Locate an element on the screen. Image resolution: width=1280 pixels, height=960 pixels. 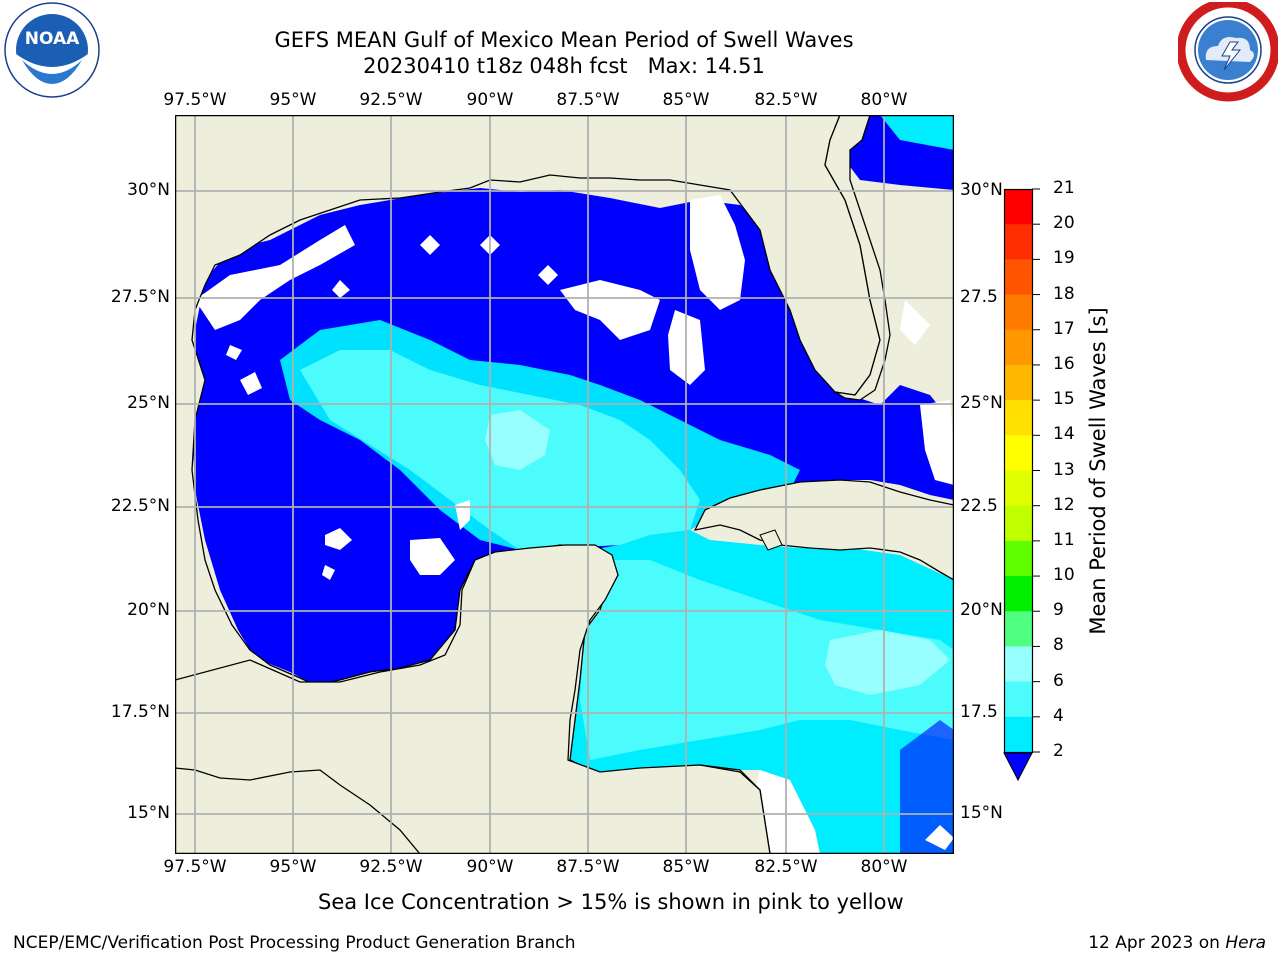
lat-label-right: 17.5 is located at coordinates (979, 712).